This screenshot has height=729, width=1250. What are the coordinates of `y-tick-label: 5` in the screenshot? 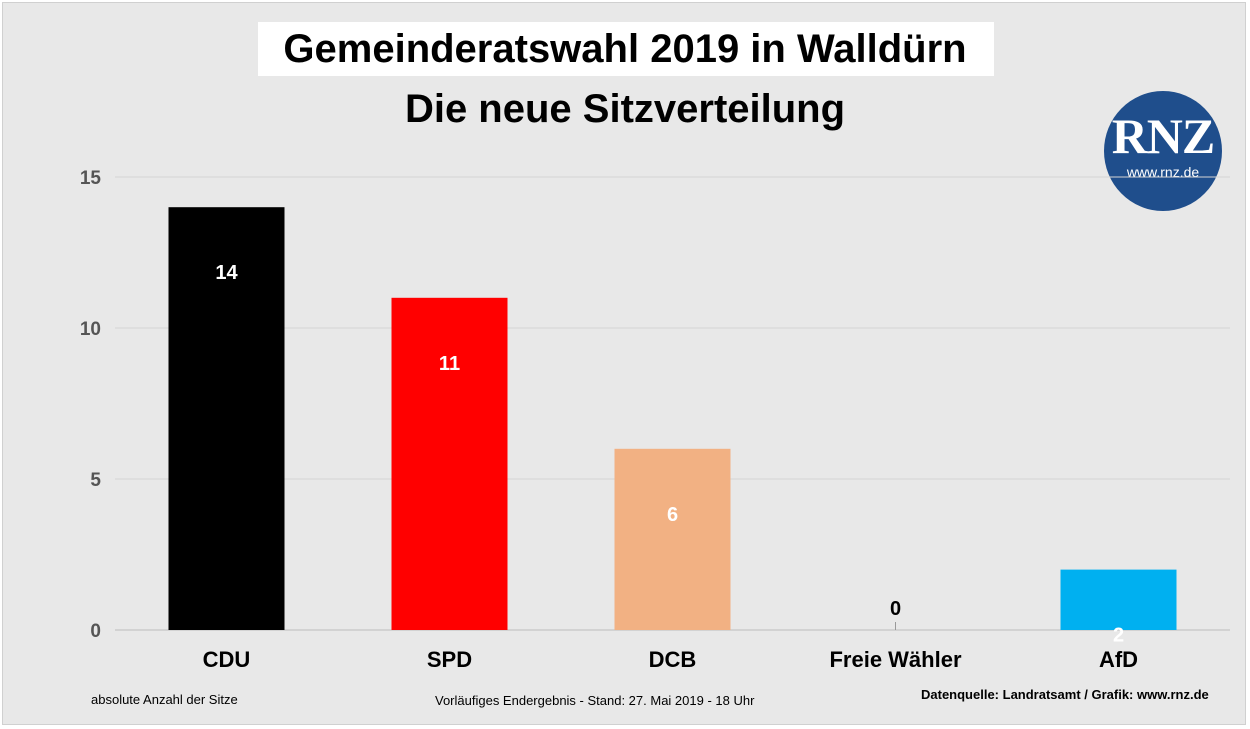 It's located at (95, 480).